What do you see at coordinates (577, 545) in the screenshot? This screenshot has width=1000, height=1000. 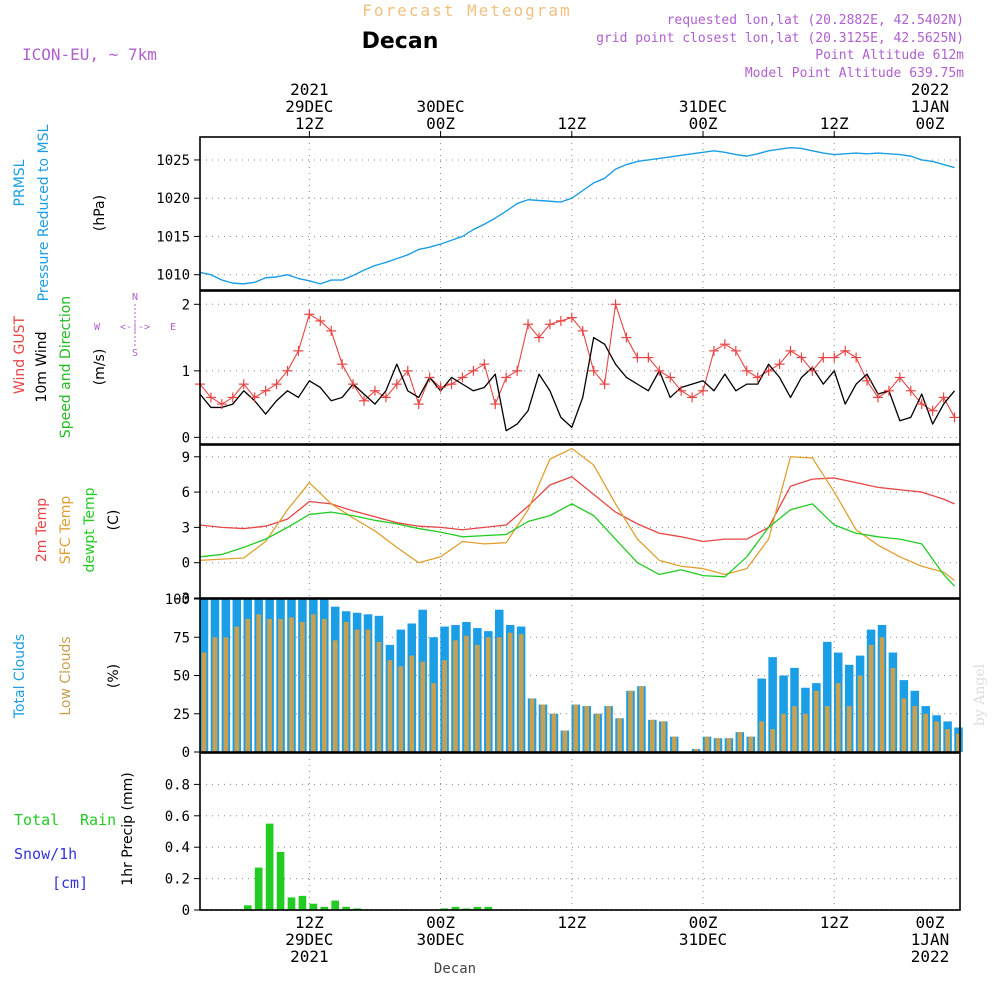 I see `dewpoint-line` at bounding box center [577, 545].